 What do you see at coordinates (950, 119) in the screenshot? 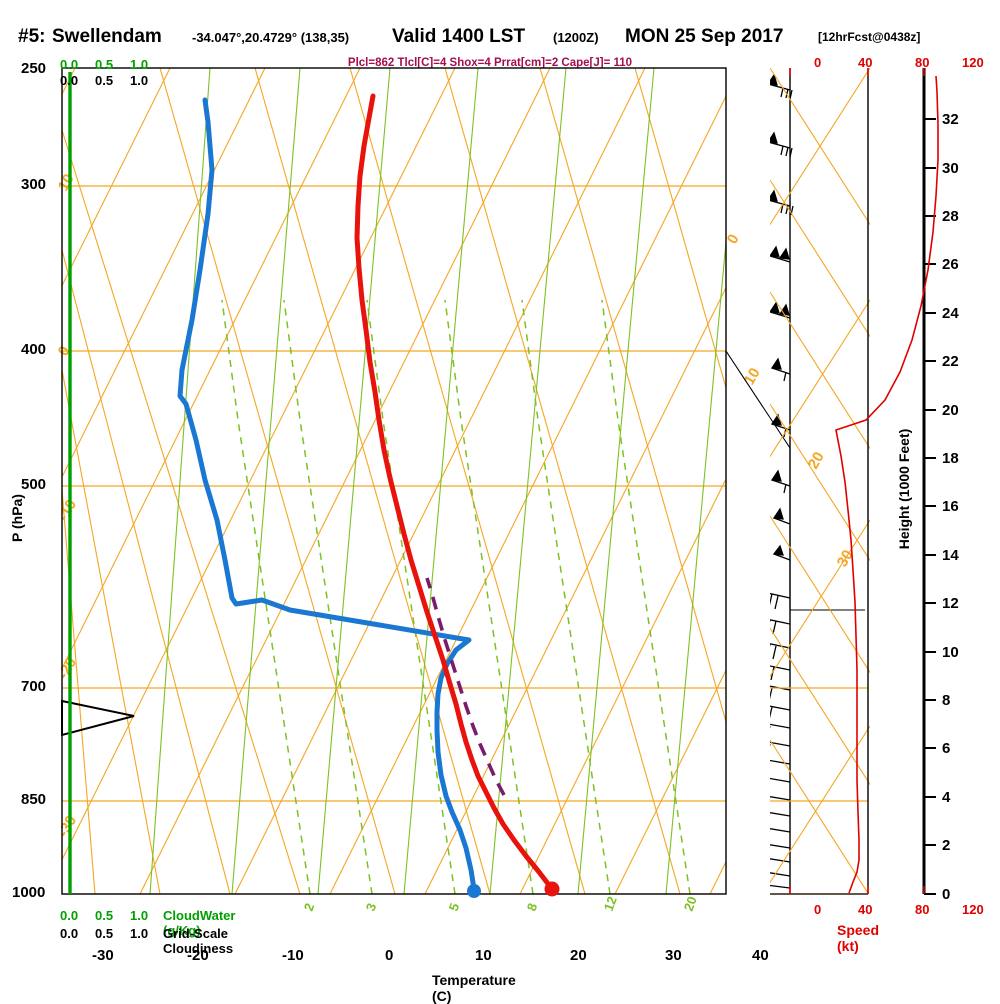
I see `height-tick-32: 32` at bounding box center [950, 119].